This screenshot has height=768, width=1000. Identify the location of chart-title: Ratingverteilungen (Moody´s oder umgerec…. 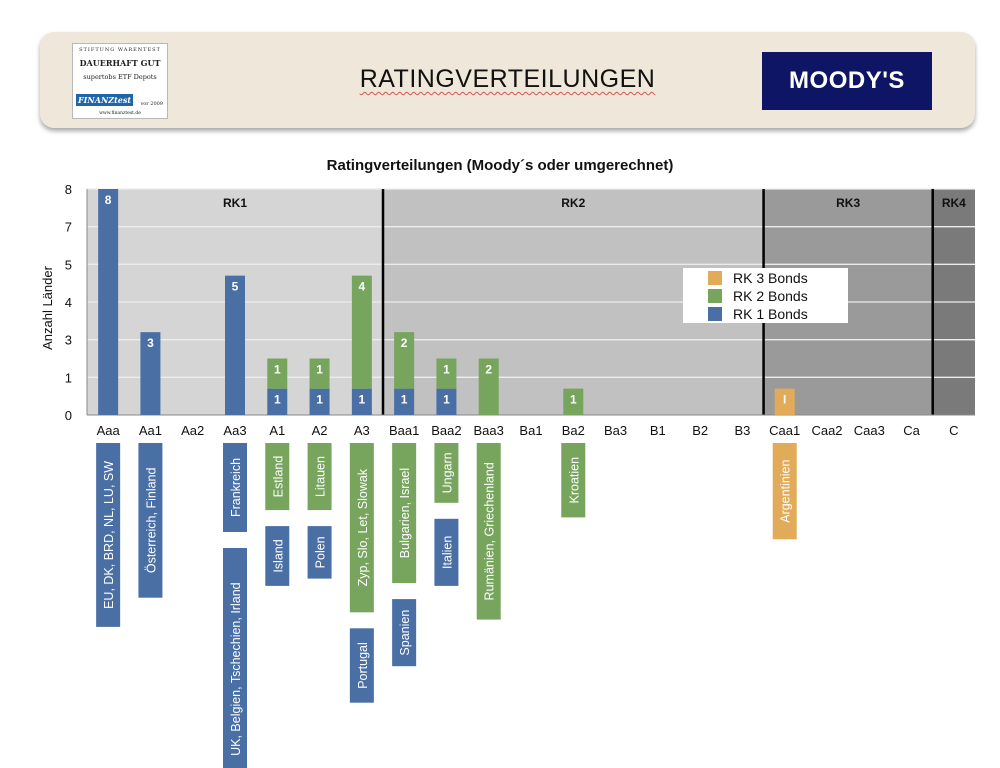
(500, 165).